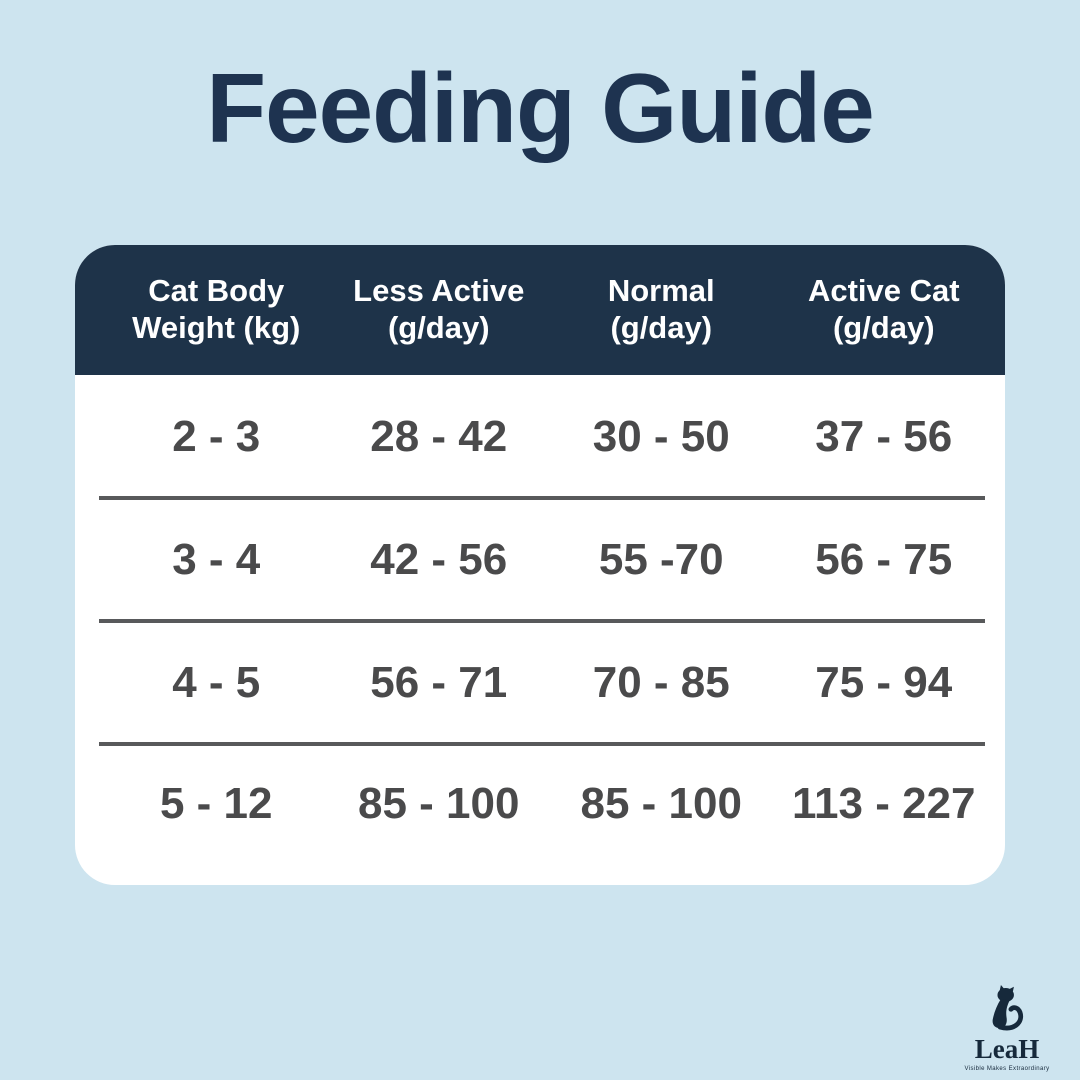  What do you see at coordinates (439, 559) in the screenshot?
I see `table-cell: 42 - 56` at bounding box center [439, 559].